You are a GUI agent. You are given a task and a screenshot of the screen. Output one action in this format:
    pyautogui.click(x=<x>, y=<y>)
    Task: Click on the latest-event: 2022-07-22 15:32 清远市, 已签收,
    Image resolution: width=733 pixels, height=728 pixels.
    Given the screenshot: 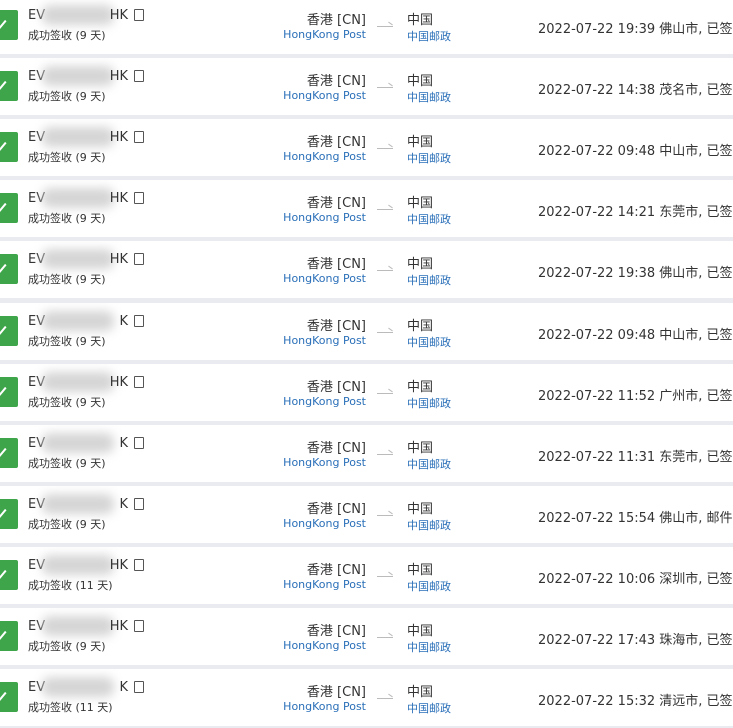 What is the action you would take?
    pyautogui.click(x=635, y=702)
    